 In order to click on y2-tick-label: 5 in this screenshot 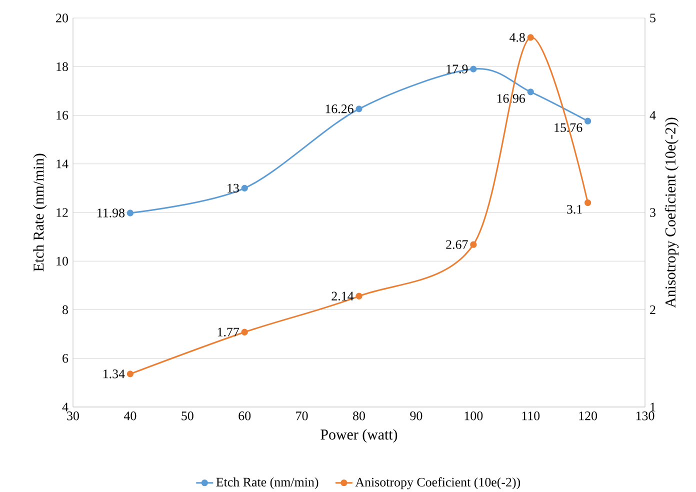, I will do `click(653, 18)`.